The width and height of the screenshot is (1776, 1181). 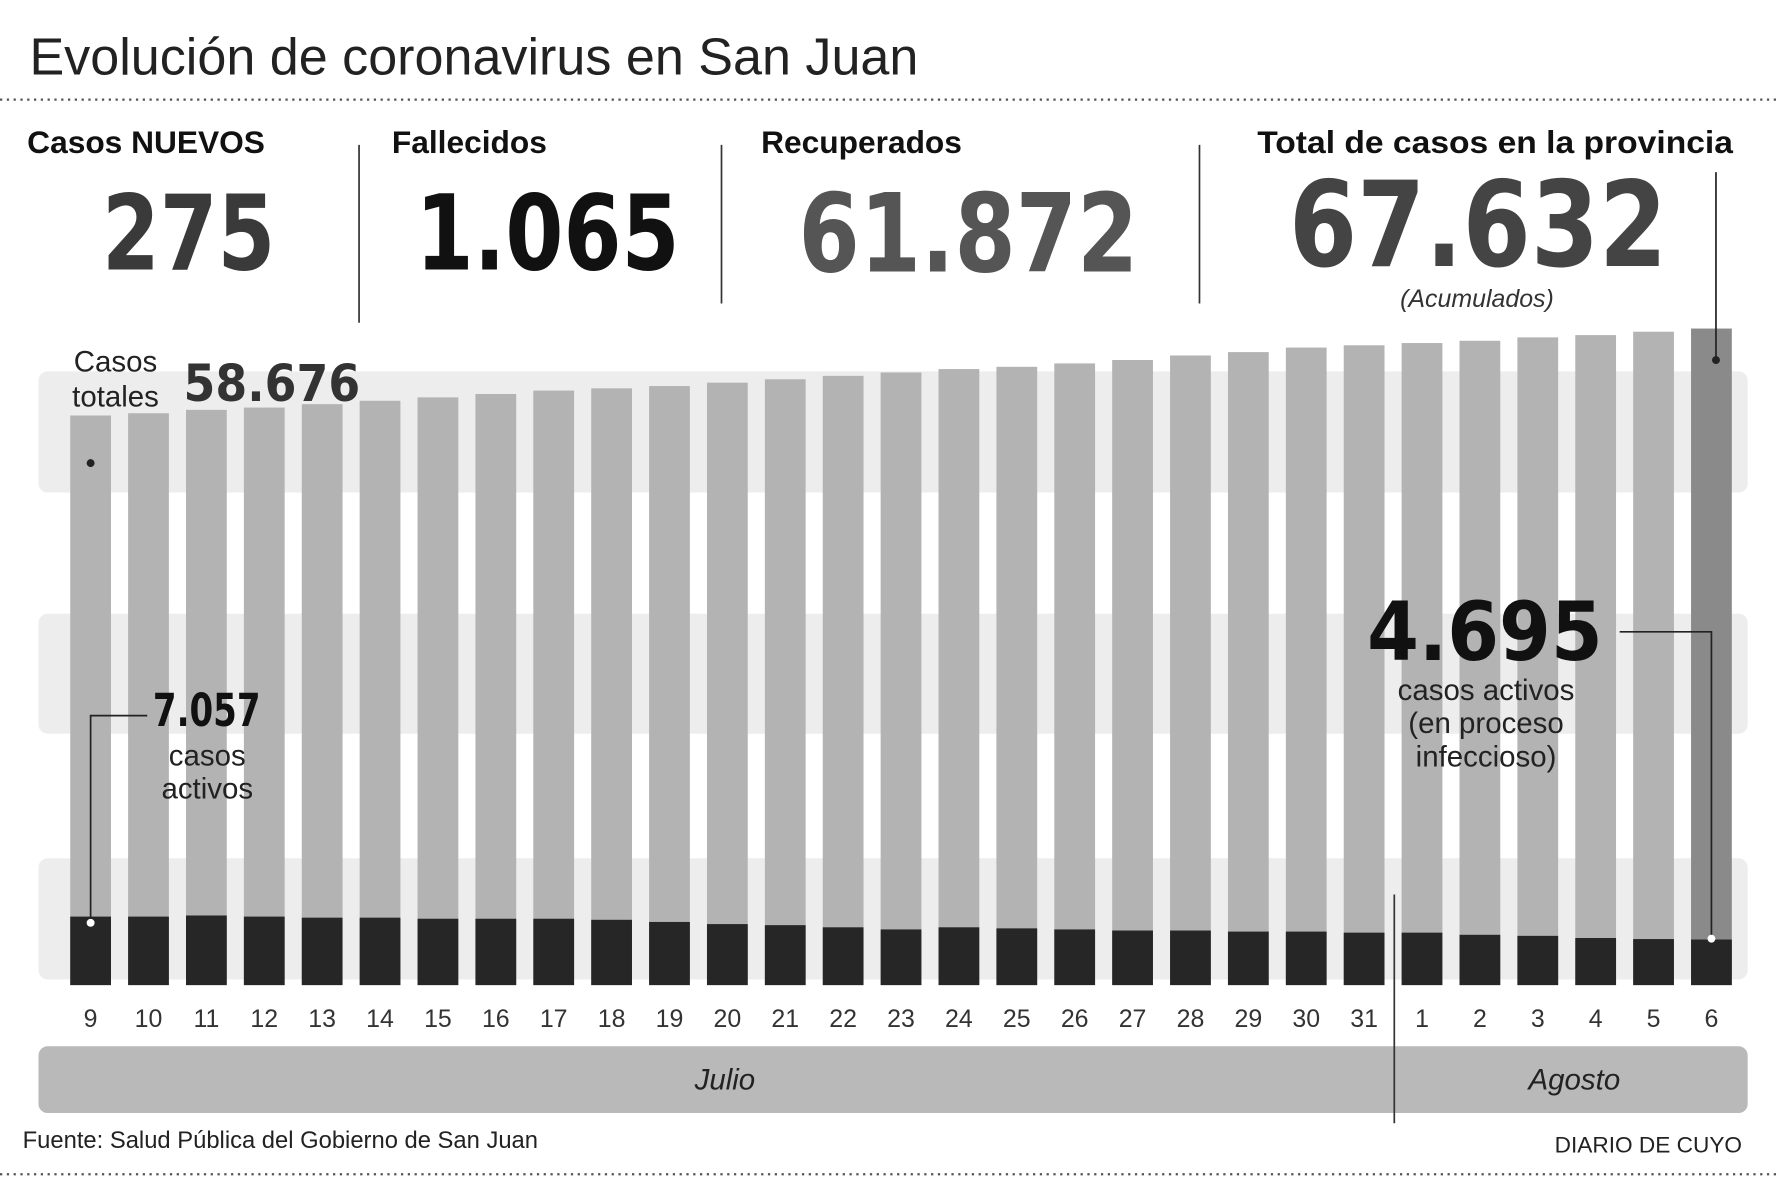 What do you see at coordinates (843, 1019) in the screenshot?
I see `x-tick-label: 22` at bounding box center [843, 1019].